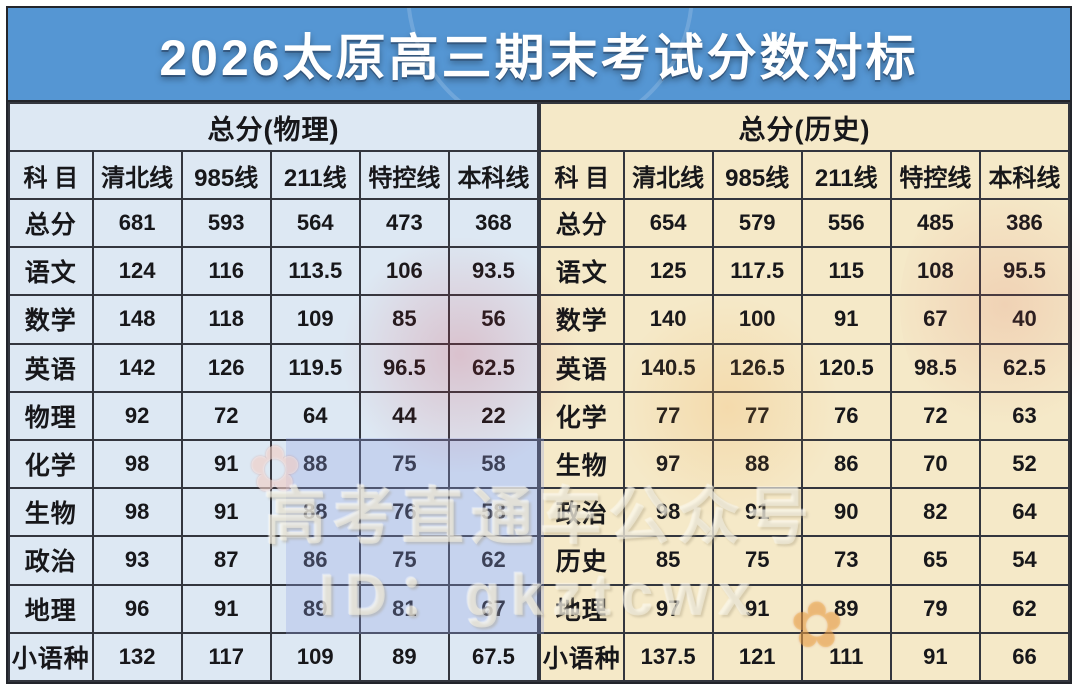  I want to click on score-cell: 681, so click(137, 223).